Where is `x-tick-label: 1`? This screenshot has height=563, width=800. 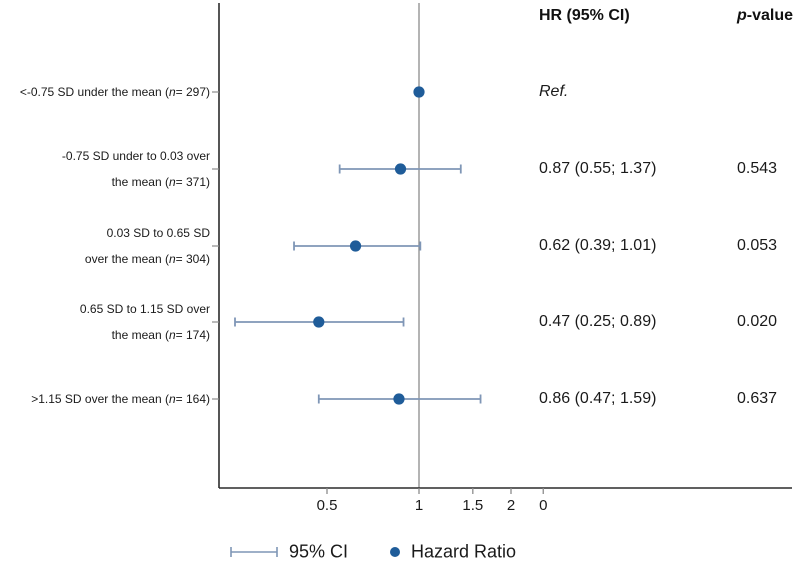 x-tick-label: 1 is located at coordinates (419, 505).